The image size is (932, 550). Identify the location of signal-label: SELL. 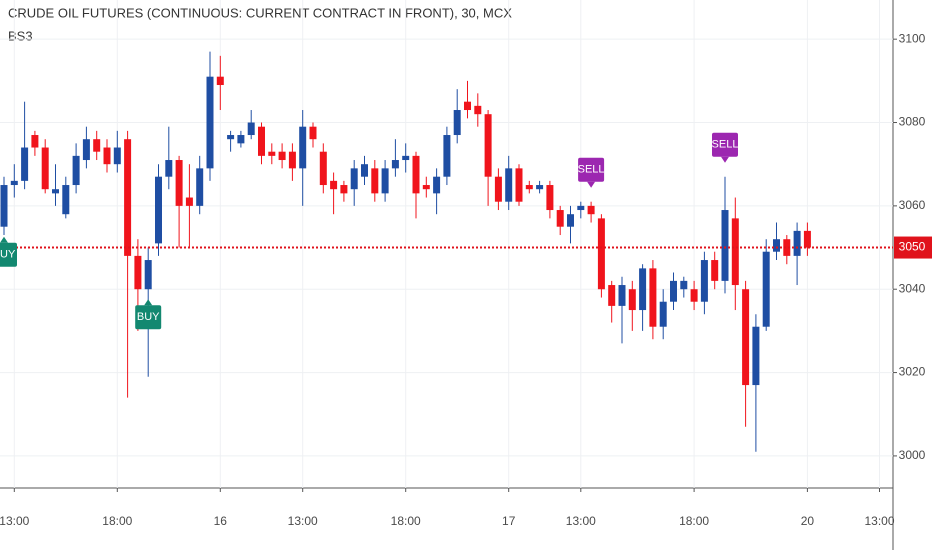
(591, 170).